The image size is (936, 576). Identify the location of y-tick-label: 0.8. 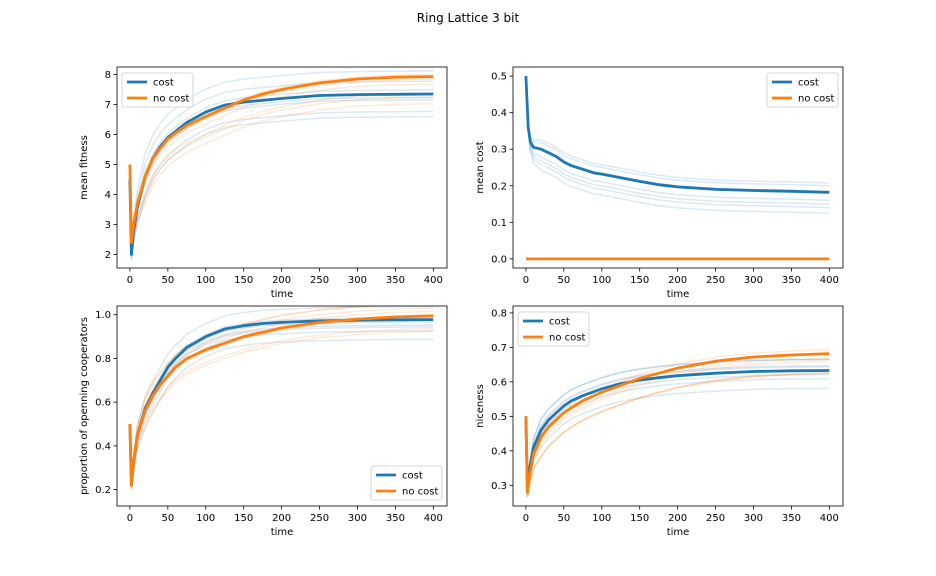
(103, 359).